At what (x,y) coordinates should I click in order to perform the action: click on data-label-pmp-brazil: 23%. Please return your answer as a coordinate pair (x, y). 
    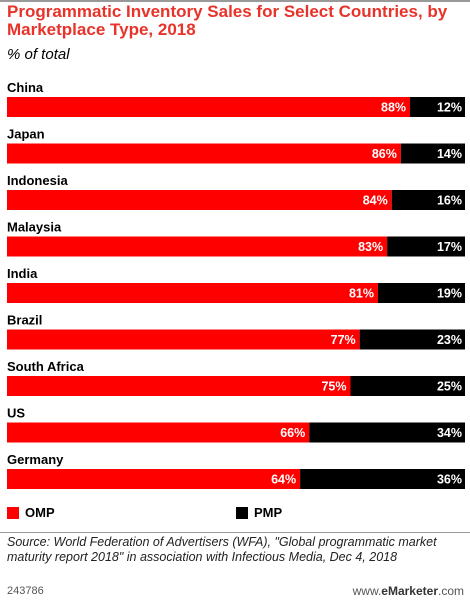
    Looking at the image, I should click on (449, 340).